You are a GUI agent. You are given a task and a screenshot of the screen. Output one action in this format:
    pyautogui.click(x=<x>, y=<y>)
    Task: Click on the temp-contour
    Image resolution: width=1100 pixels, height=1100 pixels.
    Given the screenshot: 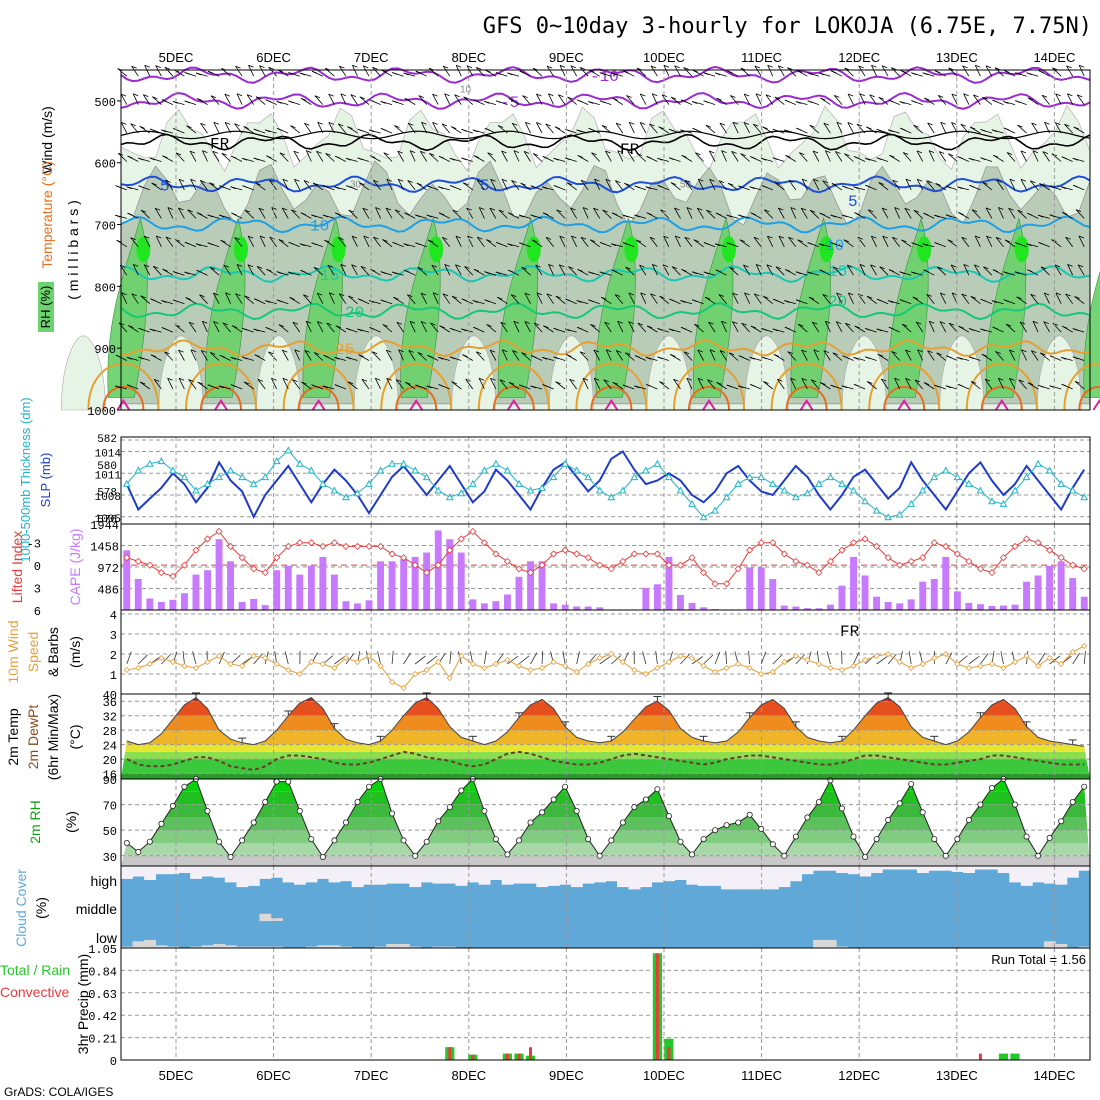 What is the action you would take?
    pyautogui.click(x=605, y=184)
    